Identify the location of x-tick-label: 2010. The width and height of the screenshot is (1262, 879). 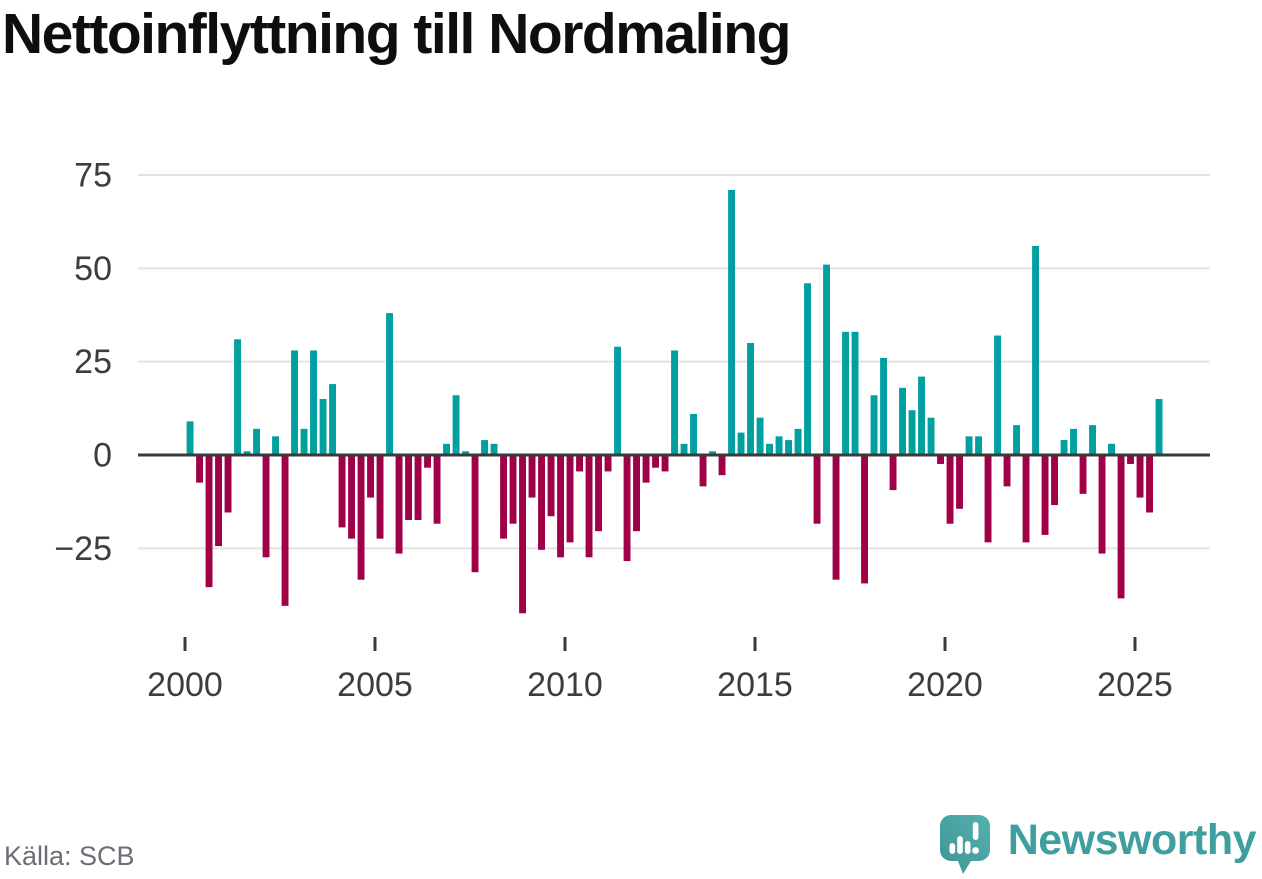
(565, 685).